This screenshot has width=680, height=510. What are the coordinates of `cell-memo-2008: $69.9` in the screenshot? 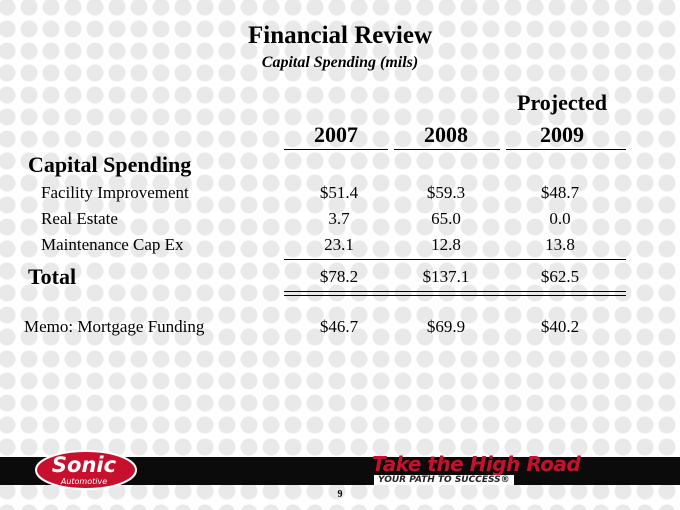 It's located at (446, 326).